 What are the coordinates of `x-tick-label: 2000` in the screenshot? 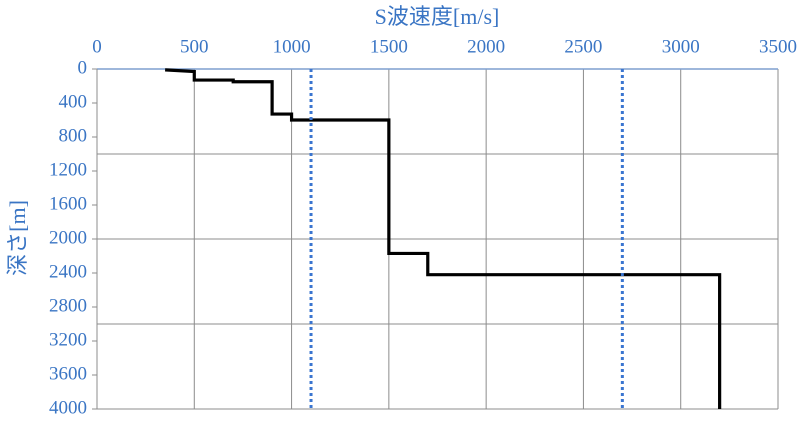 It's located at (486, 46).